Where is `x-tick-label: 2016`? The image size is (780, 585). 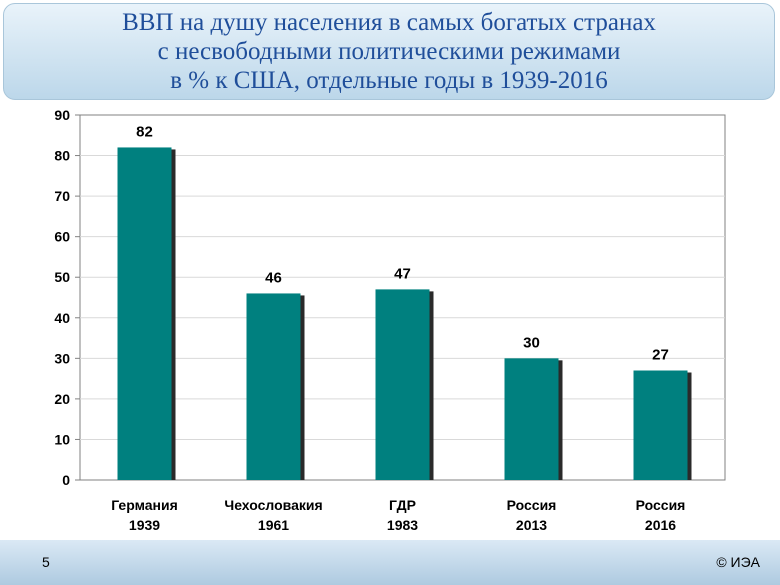 x-tick-label: 2016 is located at coordinates (660, 525).